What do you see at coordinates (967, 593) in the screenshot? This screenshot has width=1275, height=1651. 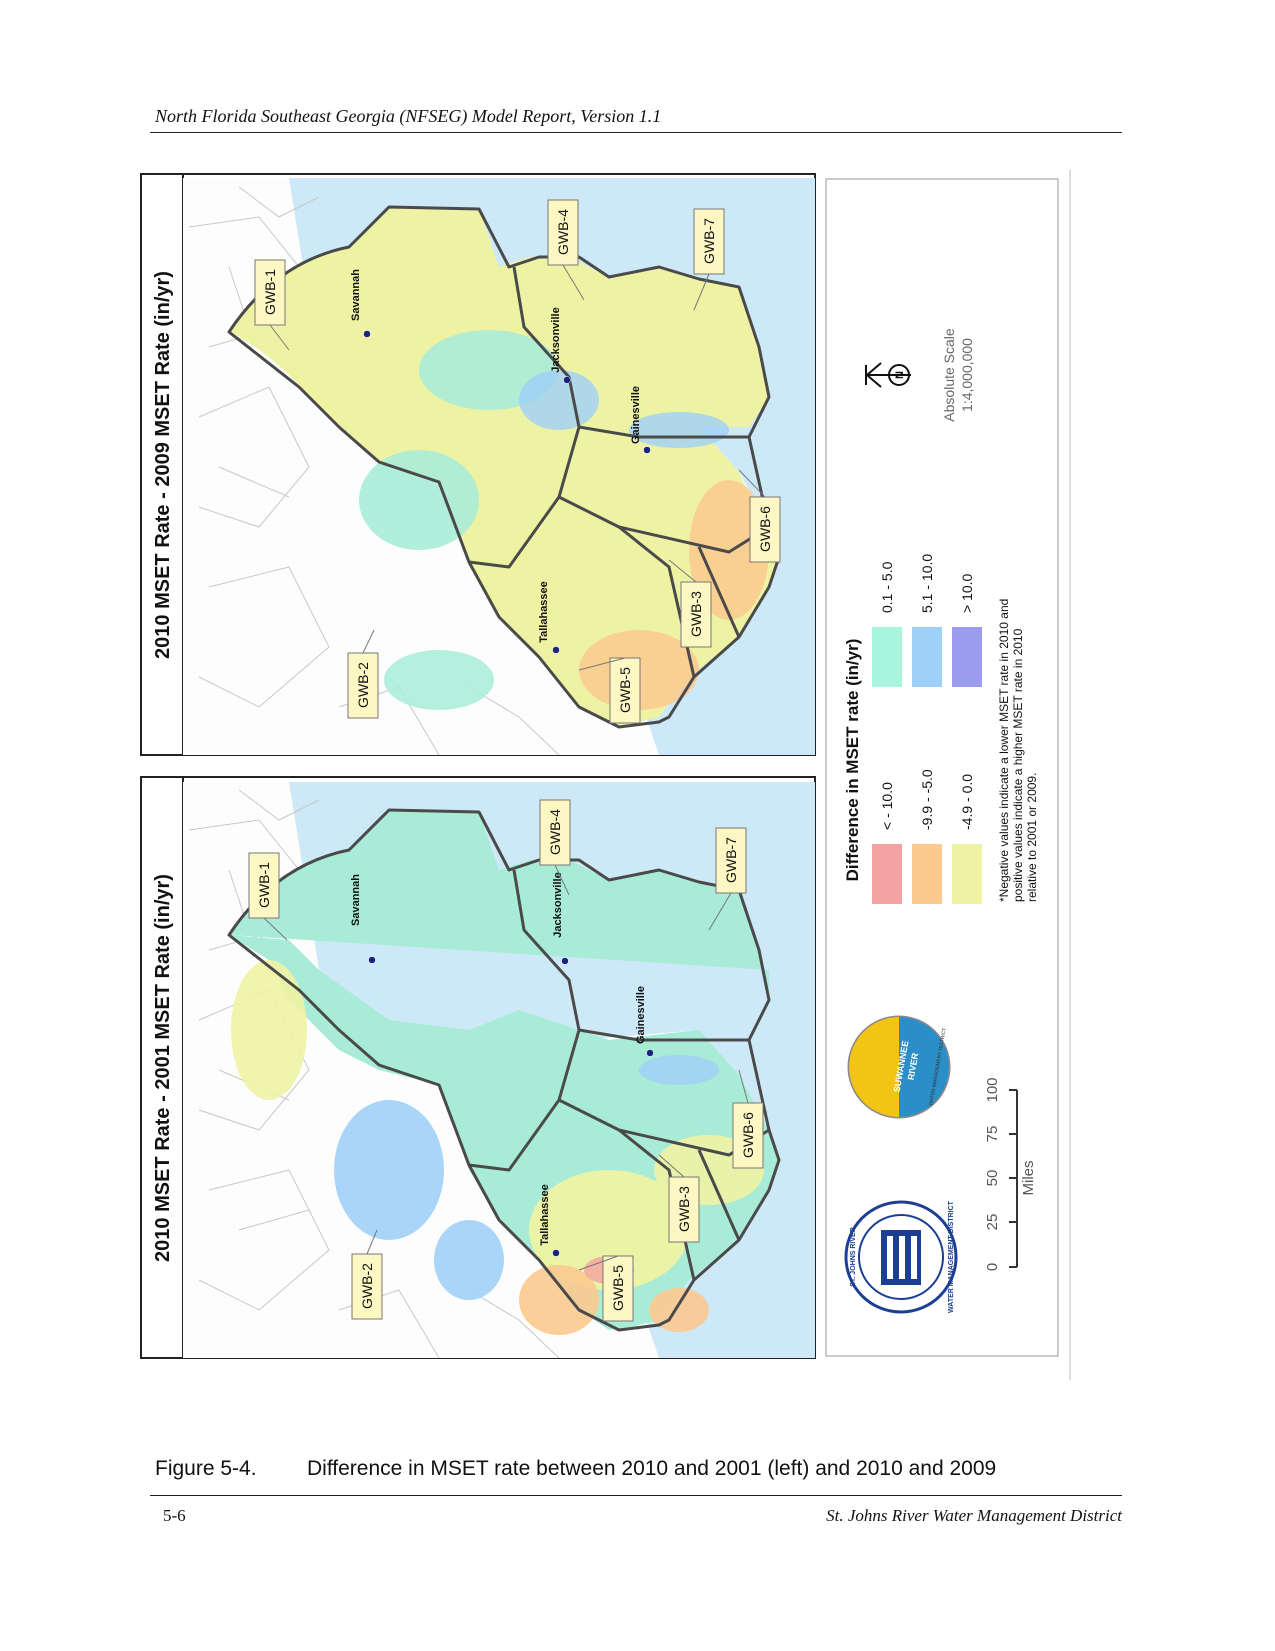 I see `legend-label: > 10.0` at bounding box center [967, 593].